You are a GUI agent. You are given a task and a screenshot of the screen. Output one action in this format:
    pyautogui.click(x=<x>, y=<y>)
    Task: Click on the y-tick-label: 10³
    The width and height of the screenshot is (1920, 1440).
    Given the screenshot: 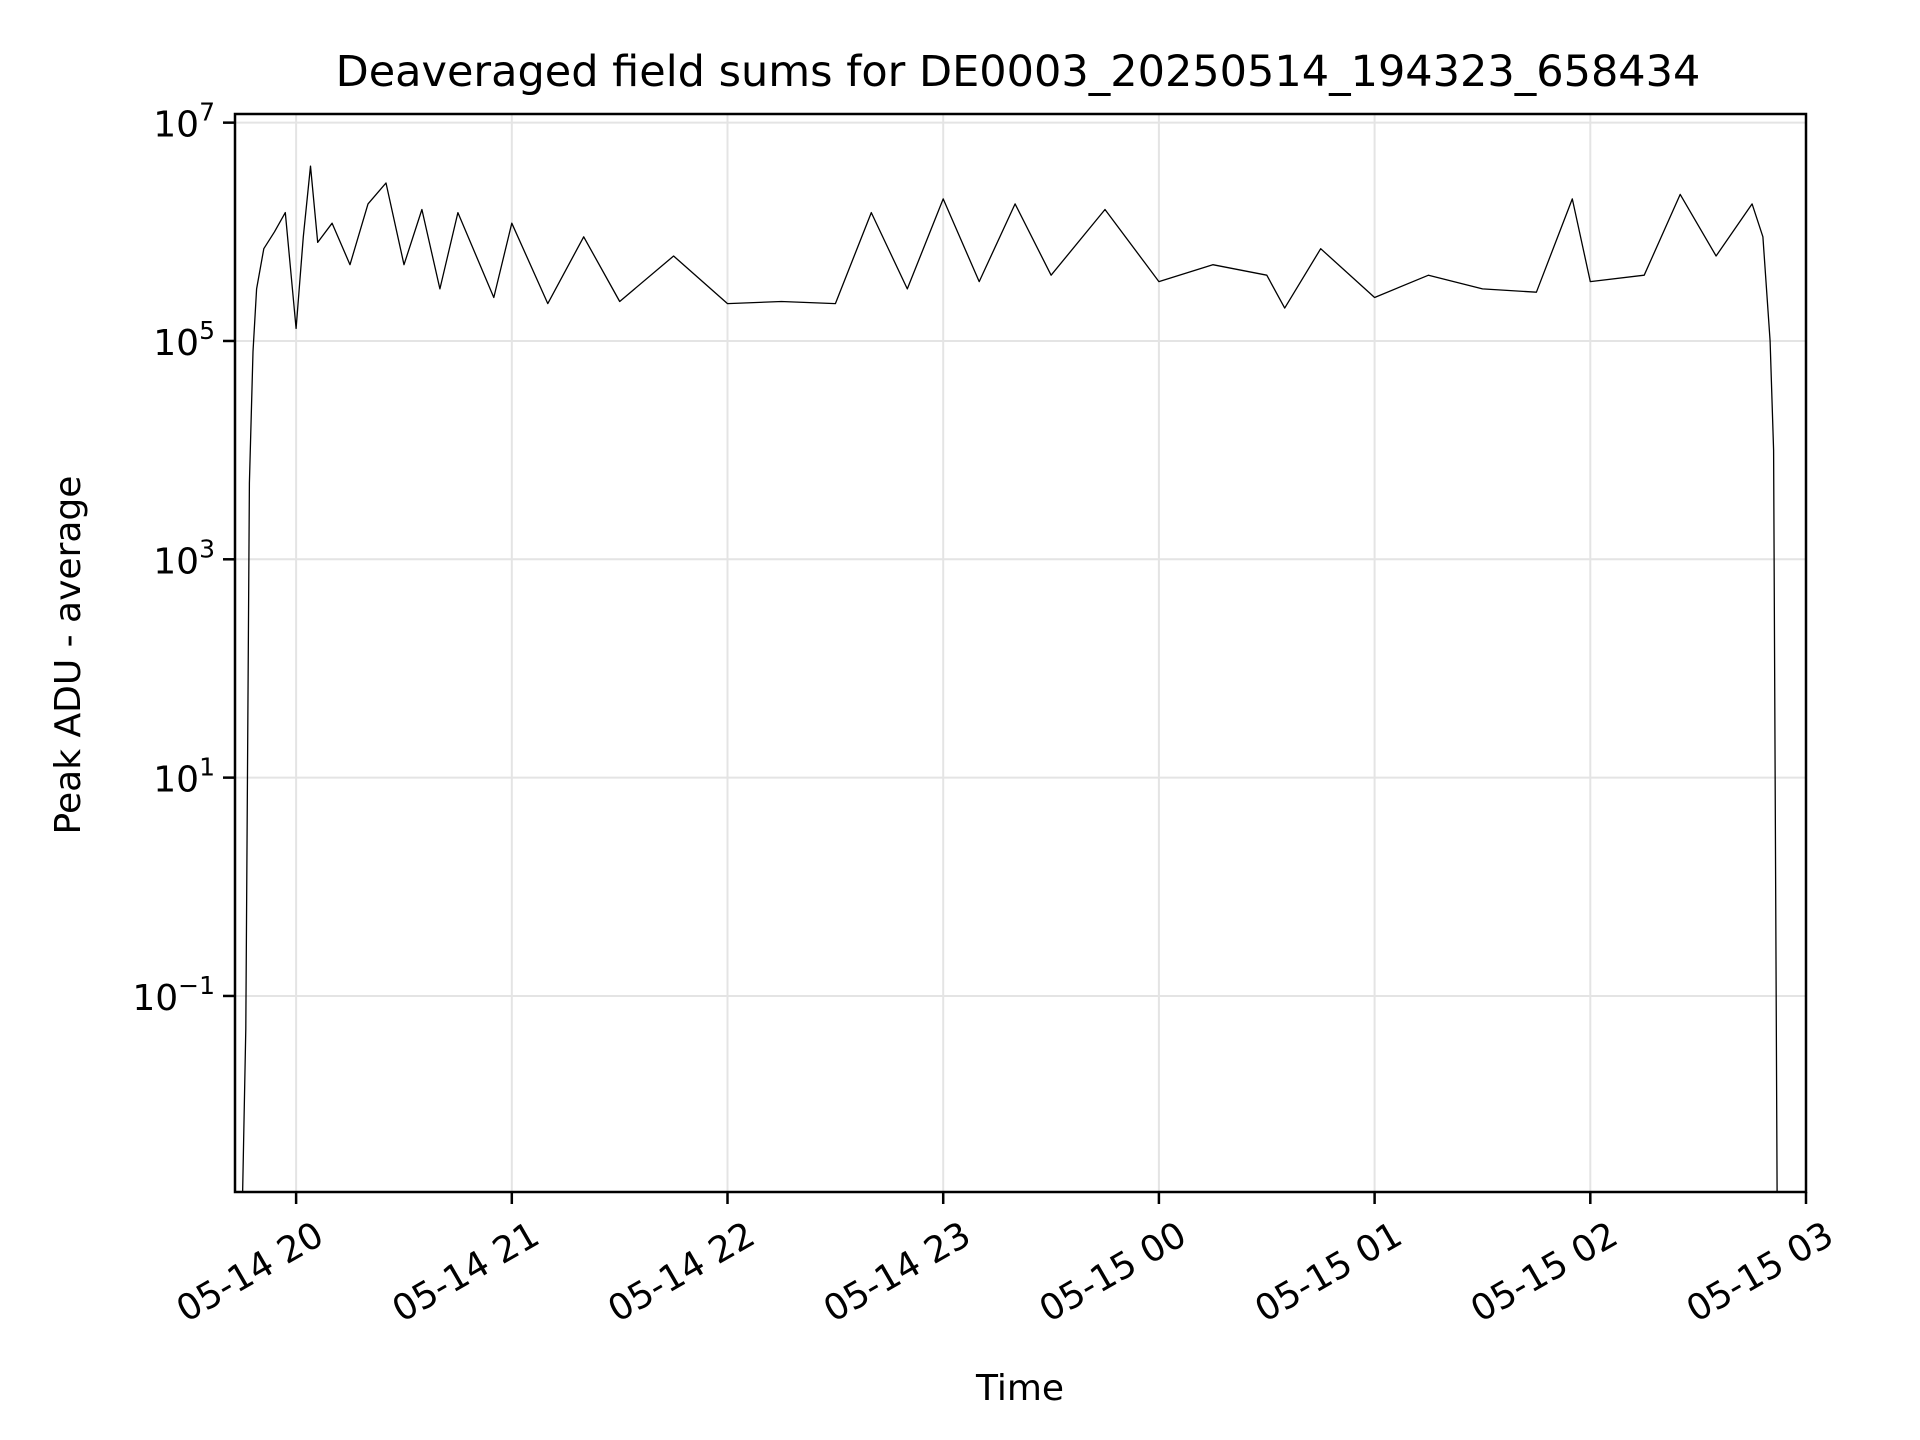 What is the action you would take?
    pyautogui.click(x=184, y=558)
    